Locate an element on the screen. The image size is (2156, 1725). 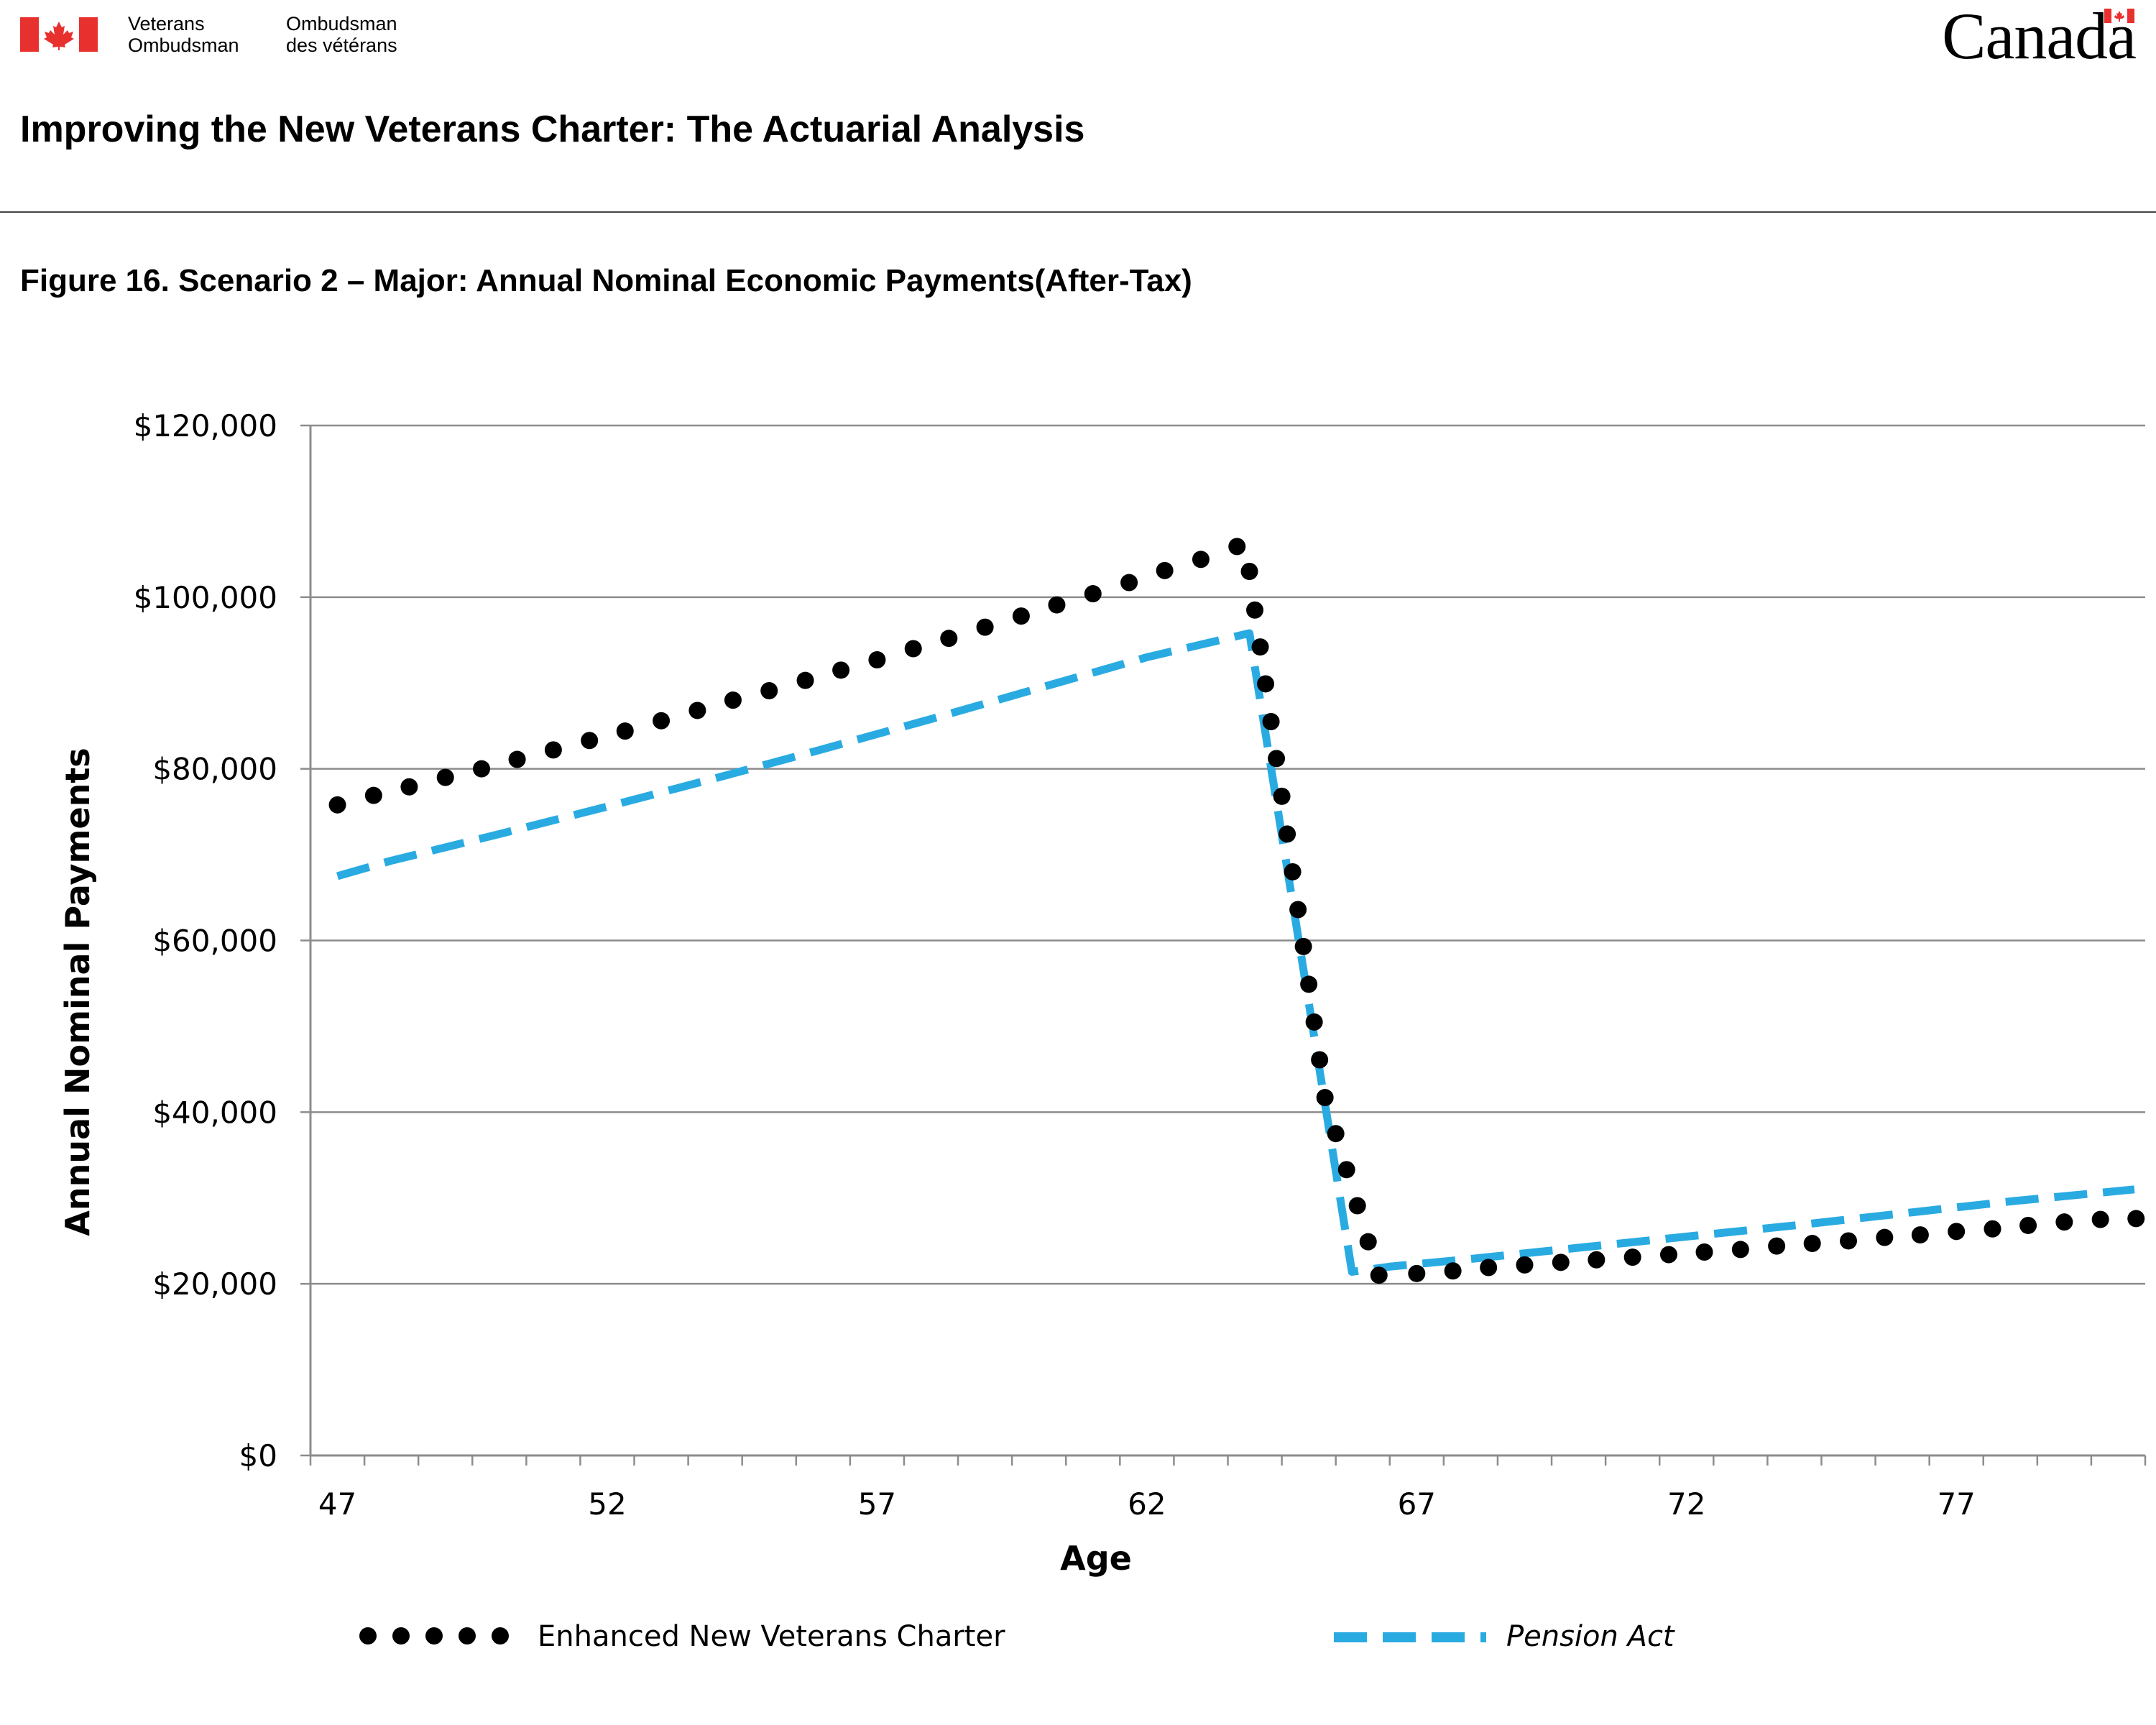
org-name-french: Ombudsman des vétérans is located at coordinates (341, 34).